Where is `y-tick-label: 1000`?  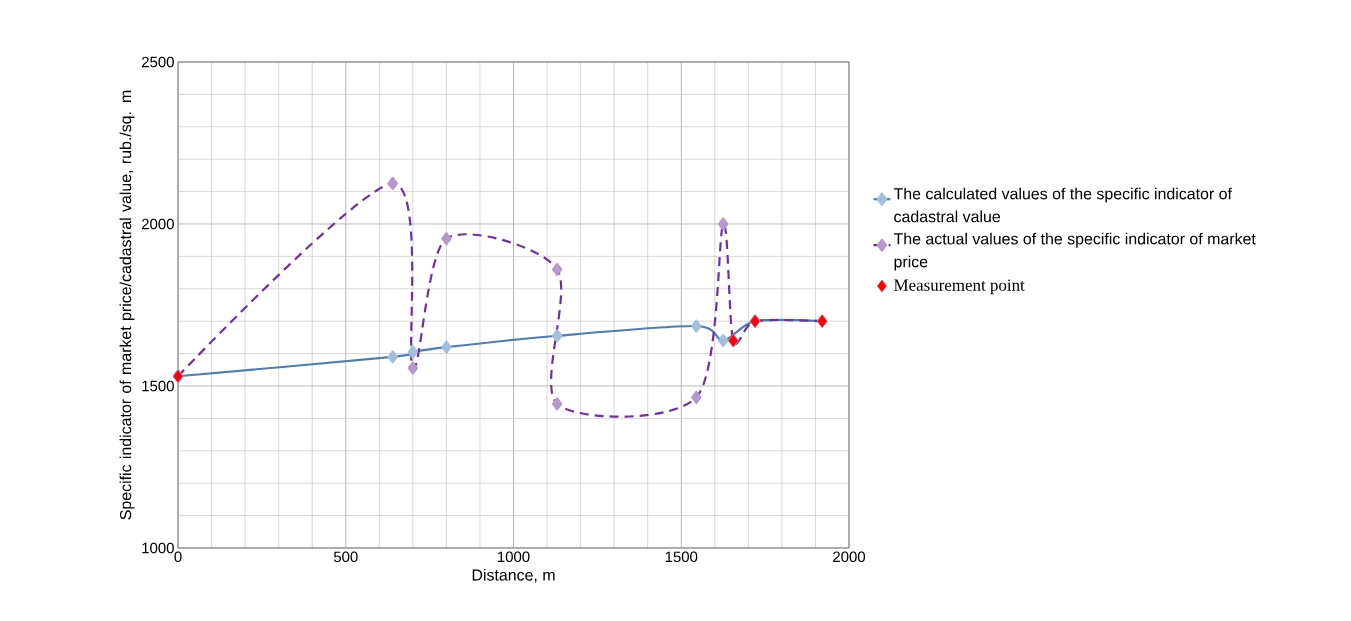 y-tick-label: 1000 is located at coordinates (158, 548).